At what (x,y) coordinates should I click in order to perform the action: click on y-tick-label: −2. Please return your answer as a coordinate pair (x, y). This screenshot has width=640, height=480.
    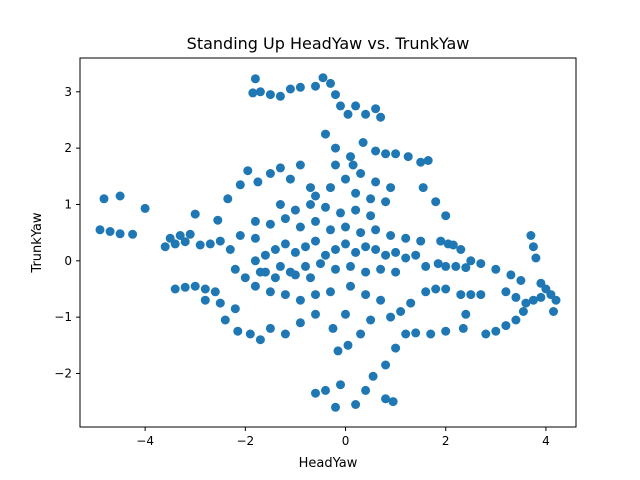
    Looking at the image, I should click on (63, 373).